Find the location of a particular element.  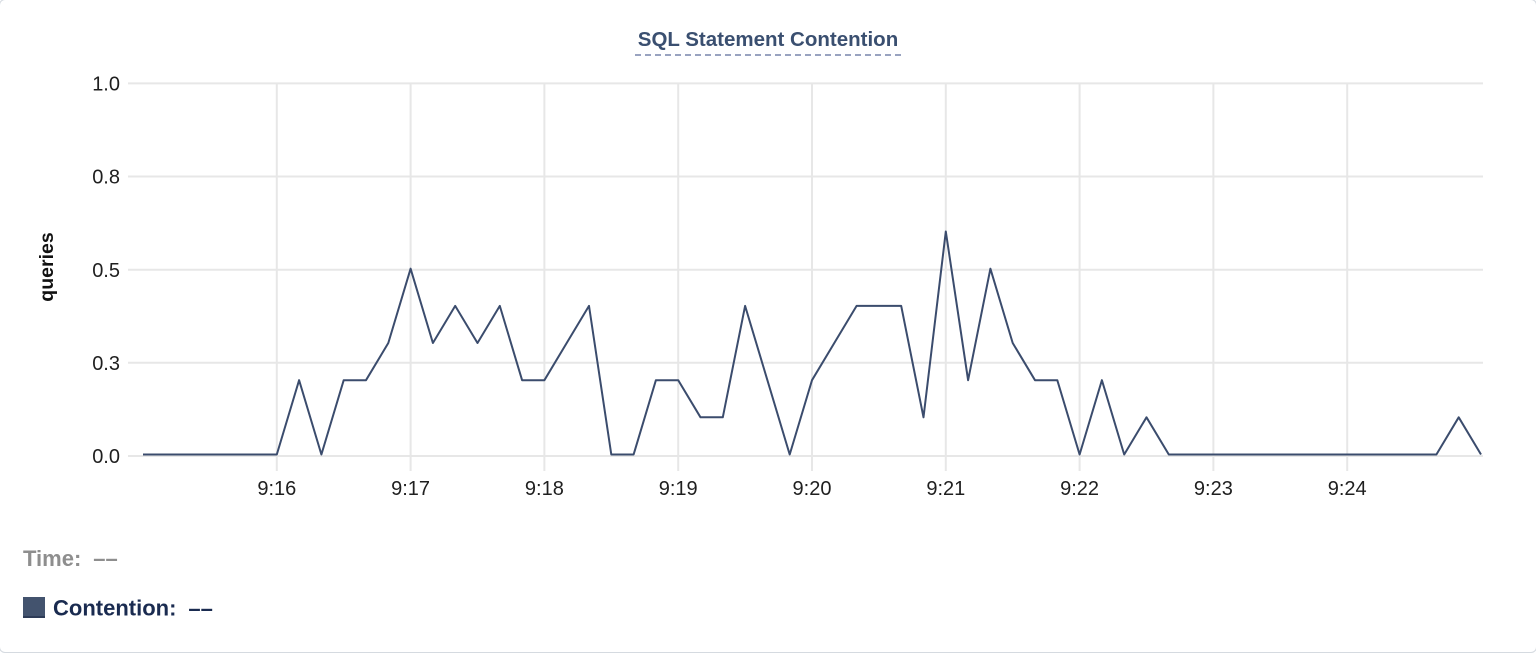

svg-text: 0.0 is located at coordinates (106, 457).